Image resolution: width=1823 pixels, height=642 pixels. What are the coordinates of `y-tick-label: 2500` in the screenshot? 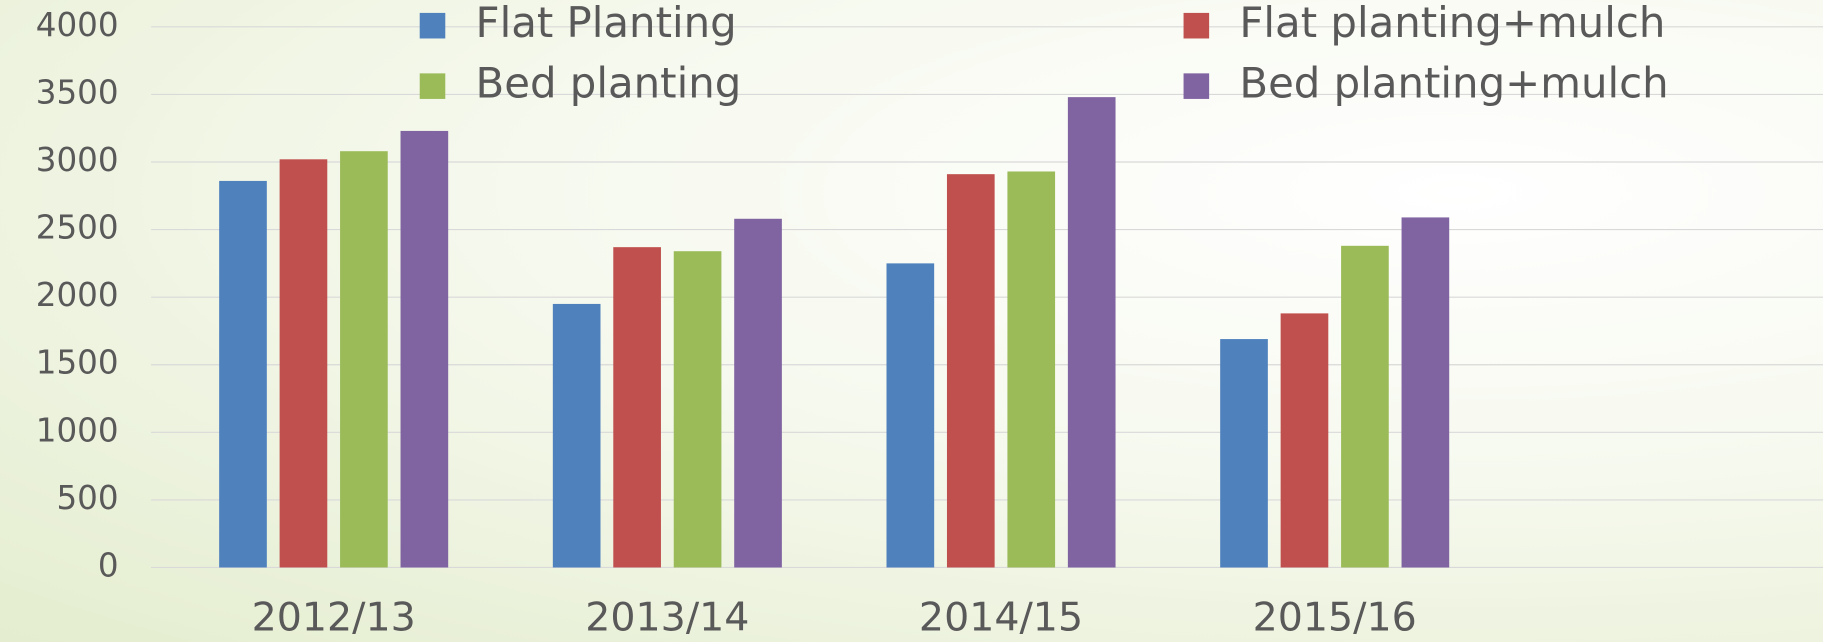 It's located at (77, 228).